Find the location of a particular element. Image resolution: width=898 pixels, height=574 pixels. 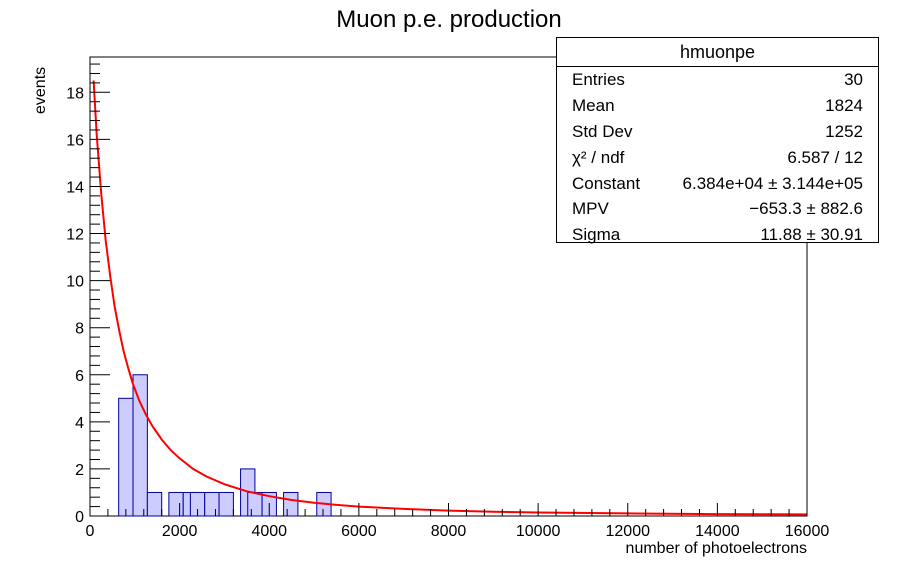

x-tick-label: 2000 is located at coordinates (180, 531).